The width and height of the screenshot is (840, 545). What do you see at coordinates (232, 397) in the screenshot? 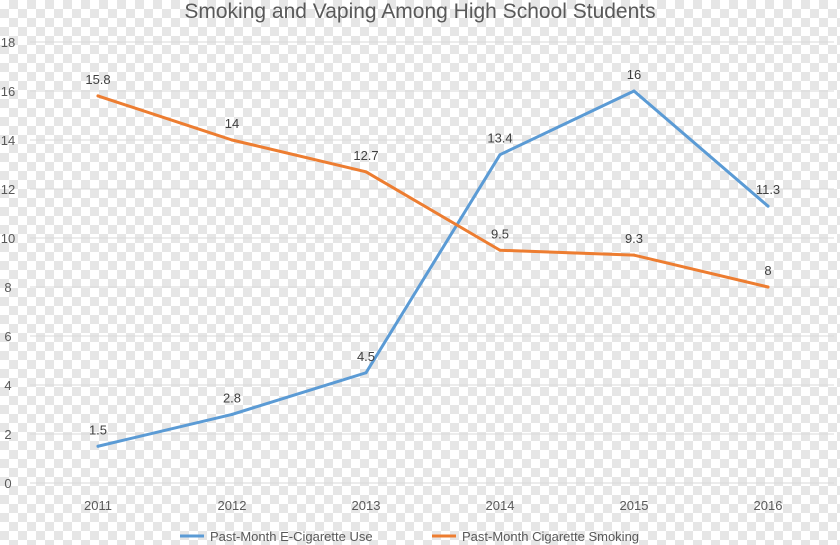
I see `data-label: 2.8` at bounding box center [232, 397].